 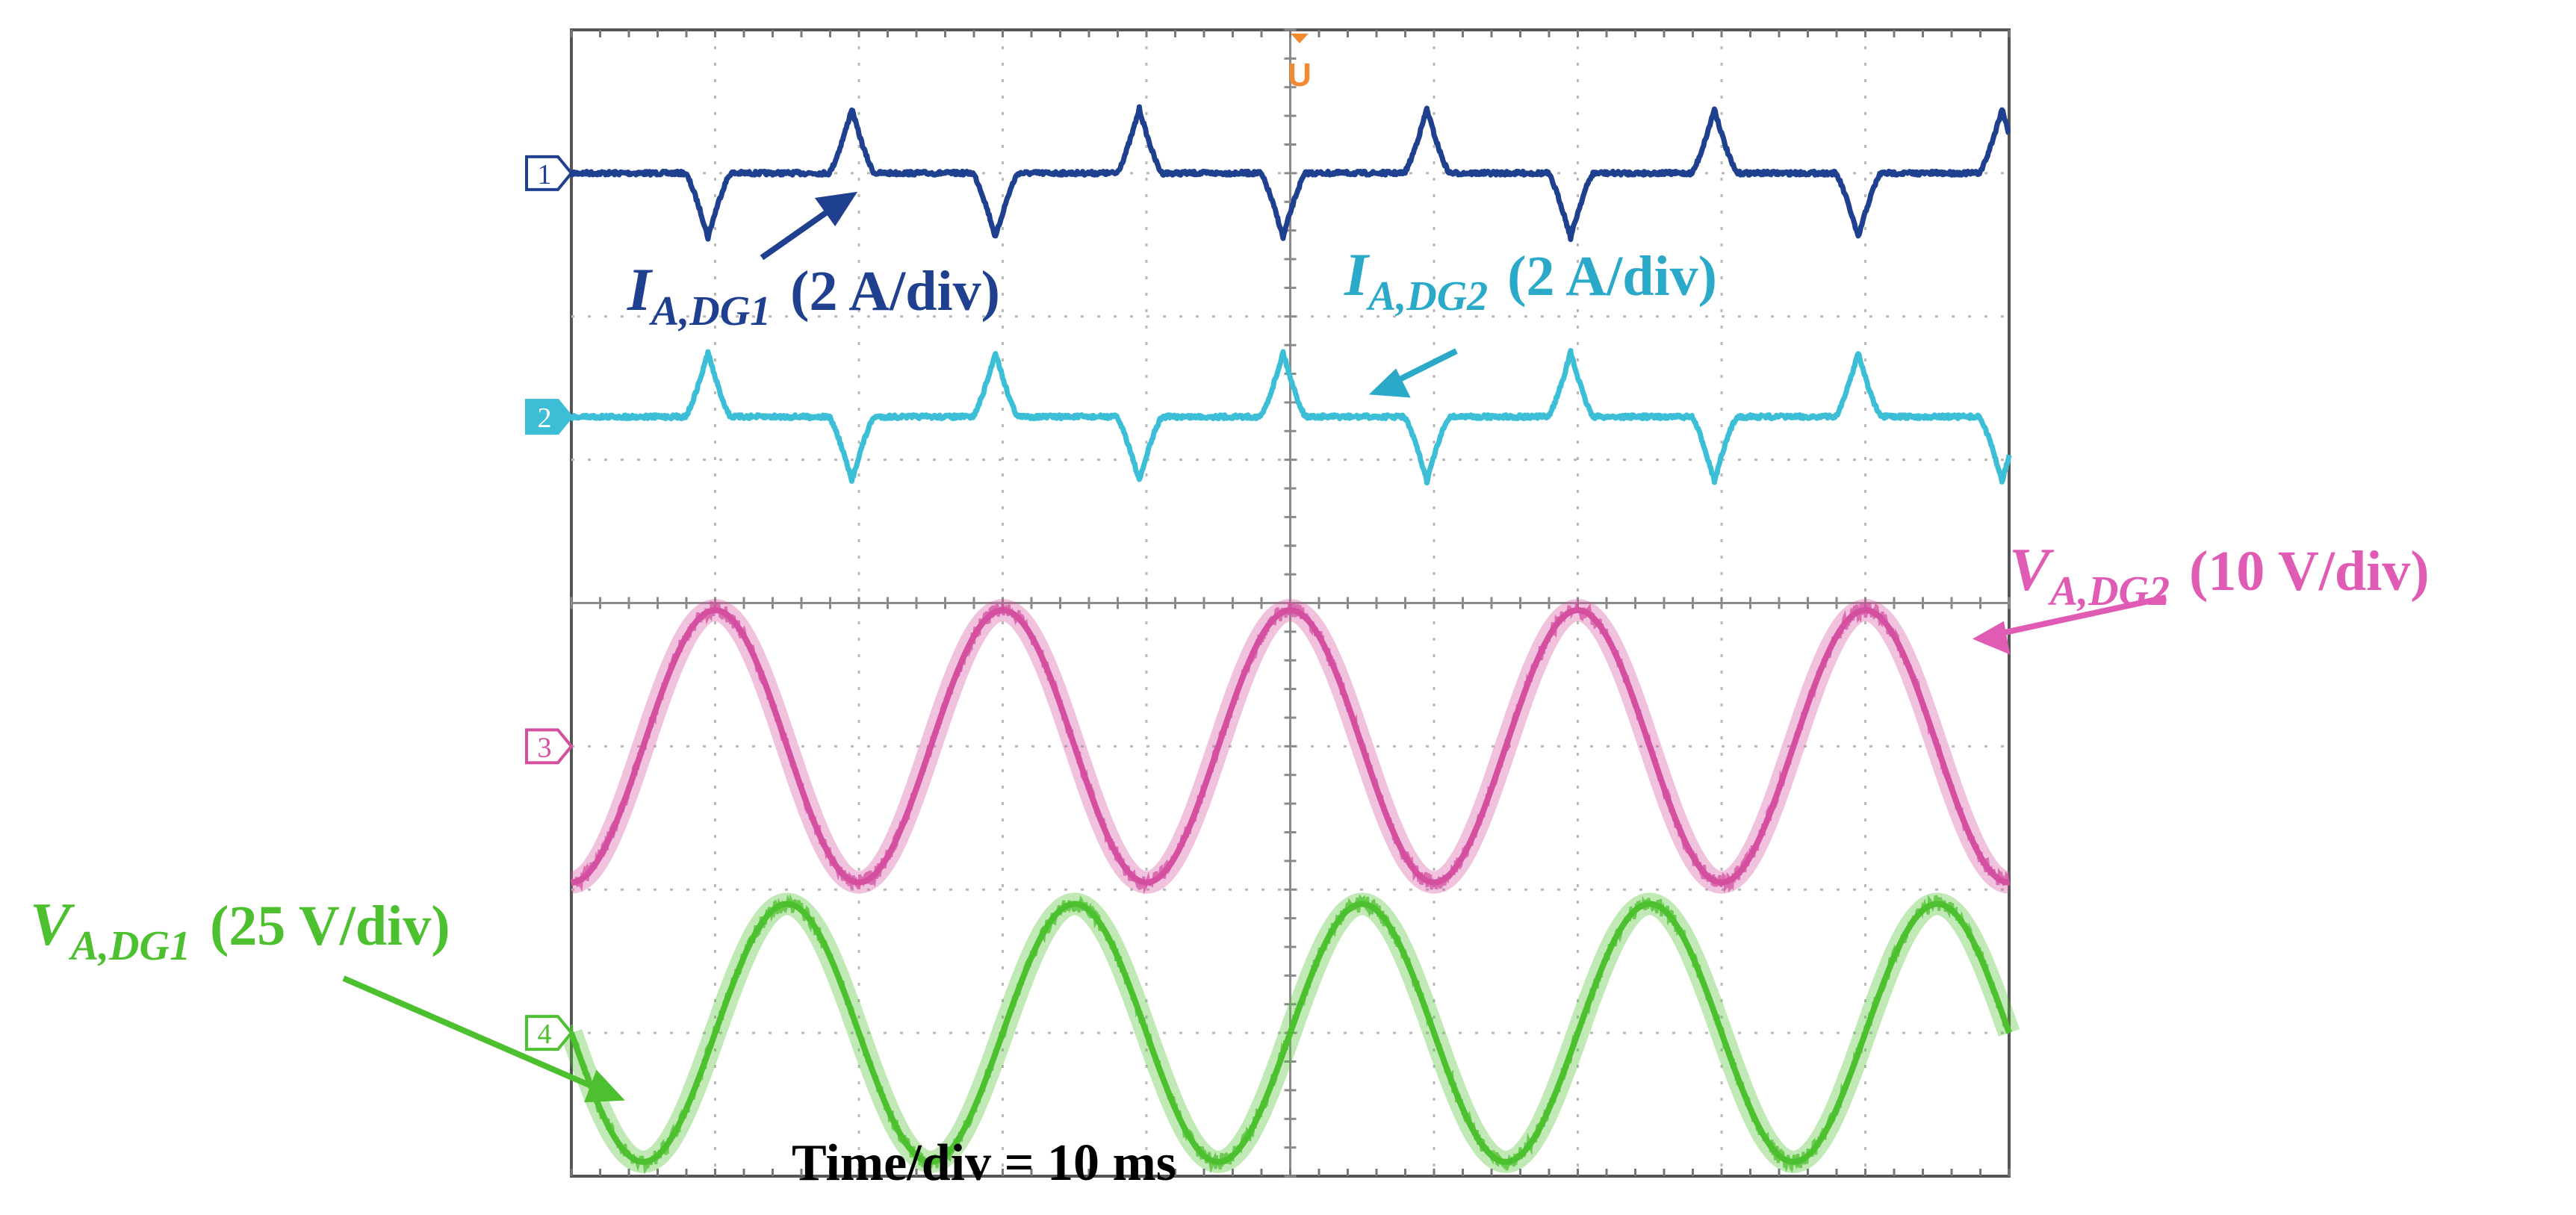 What do you see at coordinates (1291, 746) in the screenshot?
I see `trace-ch3` at bounding box center [1291, 746].